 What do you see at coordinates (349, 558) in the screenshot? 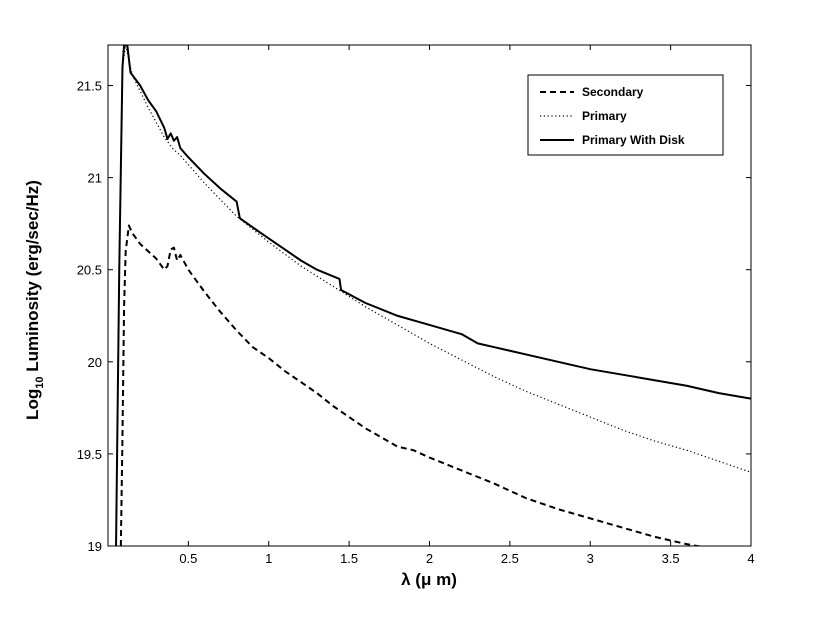
I see `x-tick-label: 1.5` at bounding box center [349, 558].